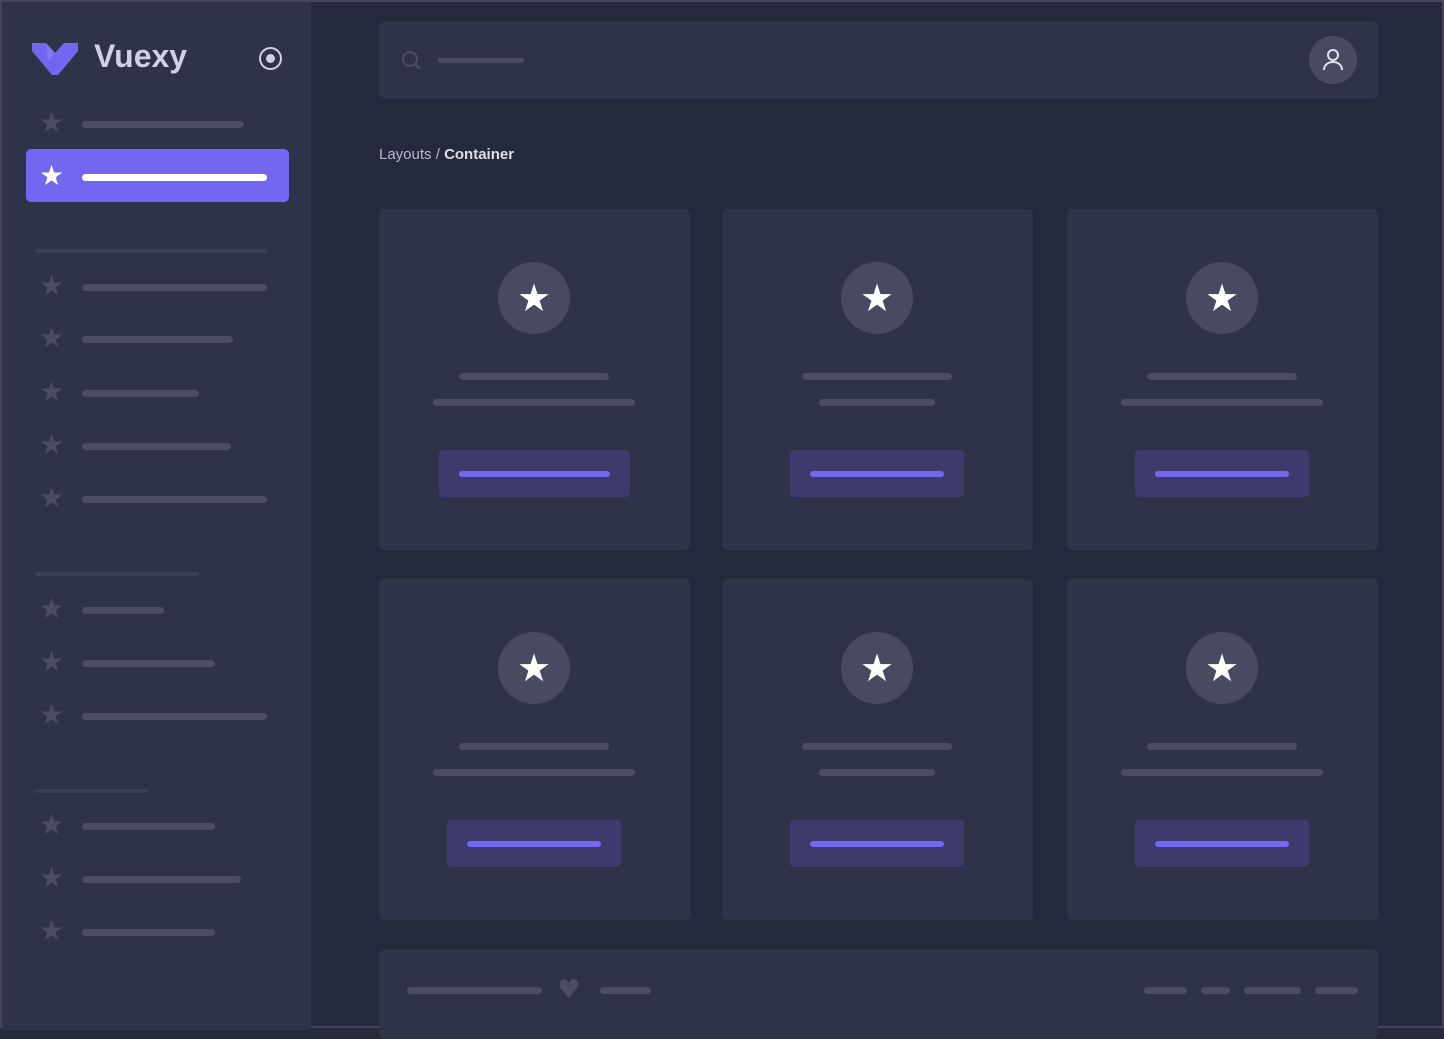  What do you see at coordinates (55, 59) in the screenshot?
I see `vuexy-logo-icon` at bounding box center [55, 59].